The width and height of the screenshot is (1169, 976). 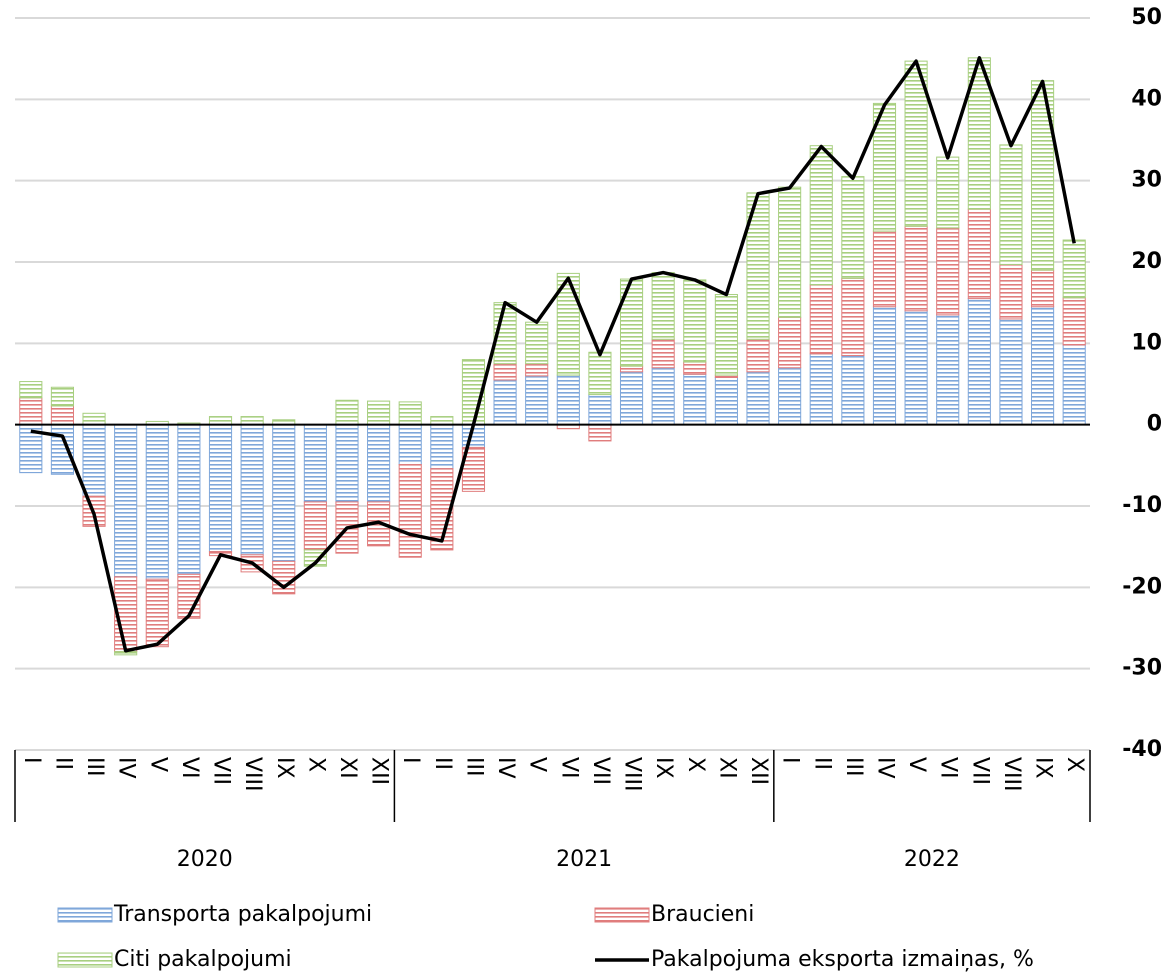 What do you see at coordinates (584, 859) in the screenshot?
I see `x-group-label: 2021` at bounding box center [584, 859].